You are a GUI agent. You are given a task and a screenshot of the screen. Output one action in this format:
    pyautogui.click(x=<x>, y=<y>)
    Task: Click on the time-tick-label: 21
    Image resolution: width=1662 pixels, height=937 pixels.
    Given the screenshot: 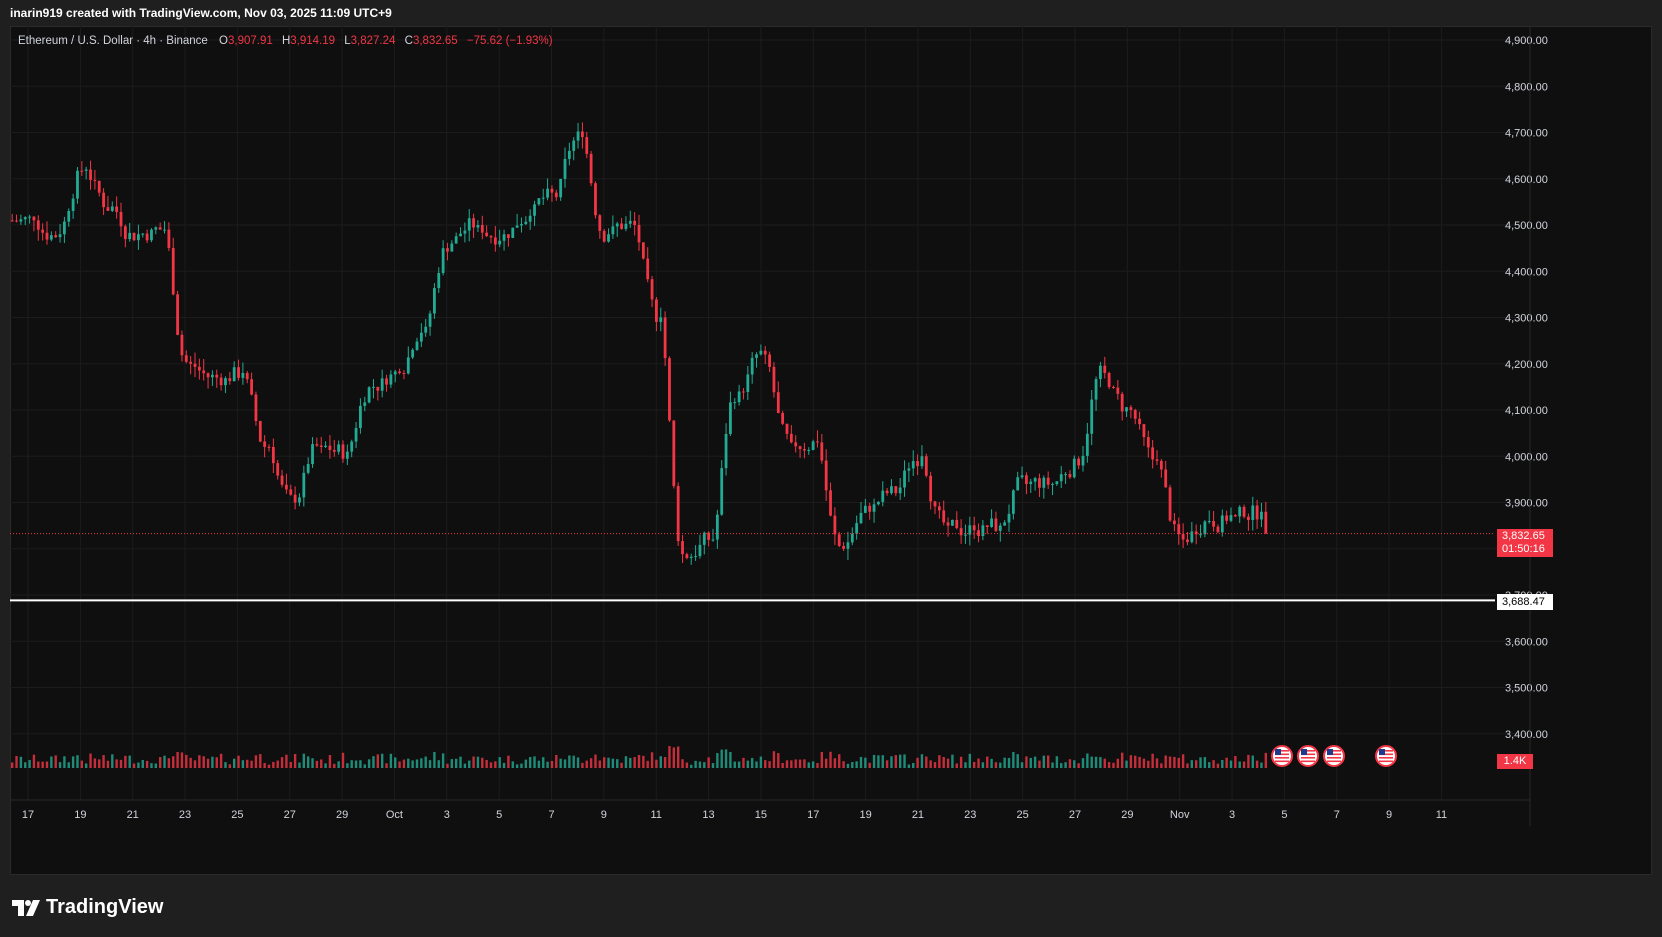 What is the action you would take?
    pyautogui.click(x=918, y=815)
    